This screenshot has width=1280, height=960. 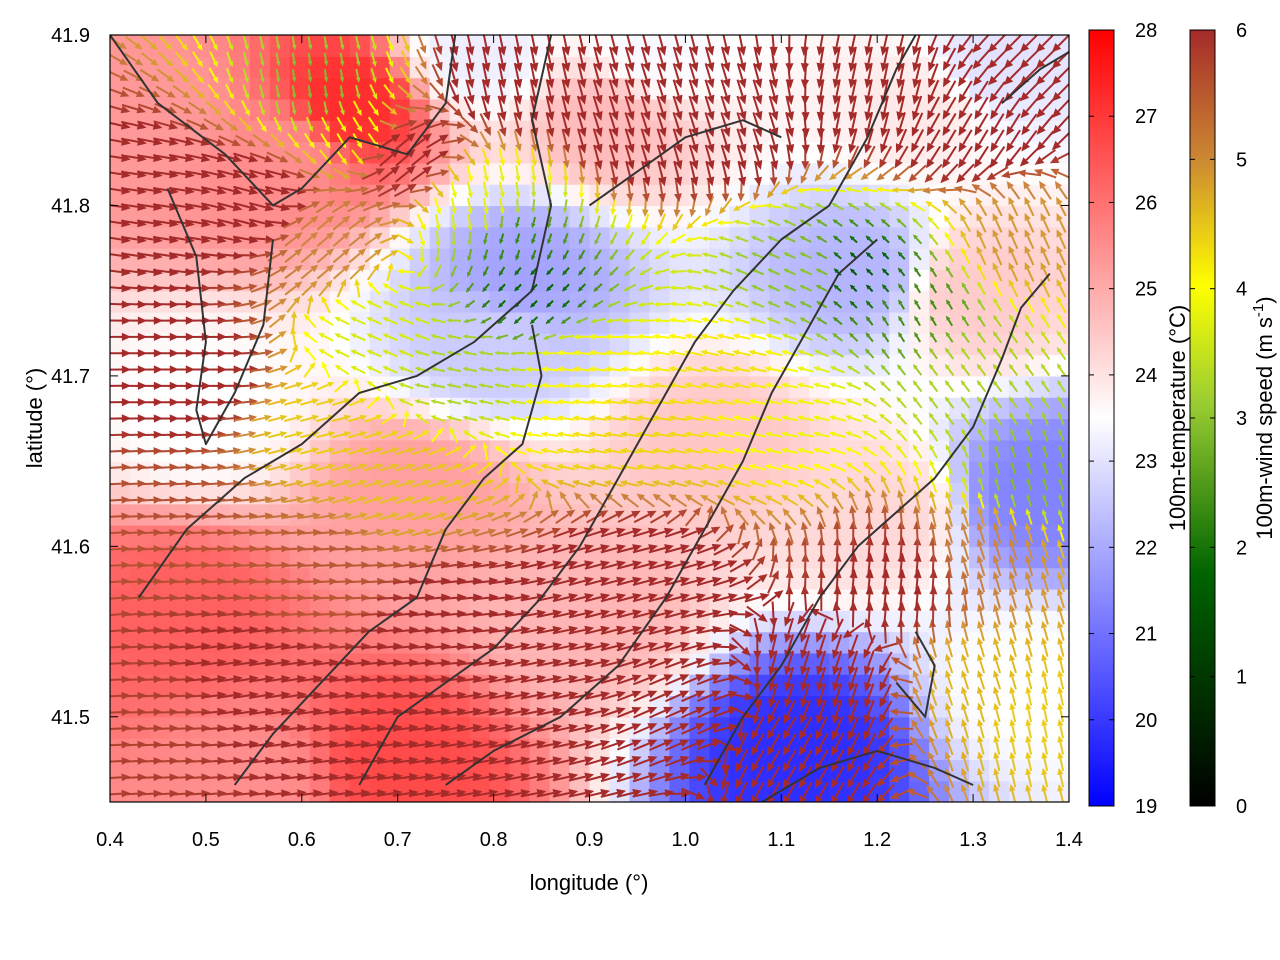 I want to click on colorbar-tick-label: 2, so click(x=1241, y=548).